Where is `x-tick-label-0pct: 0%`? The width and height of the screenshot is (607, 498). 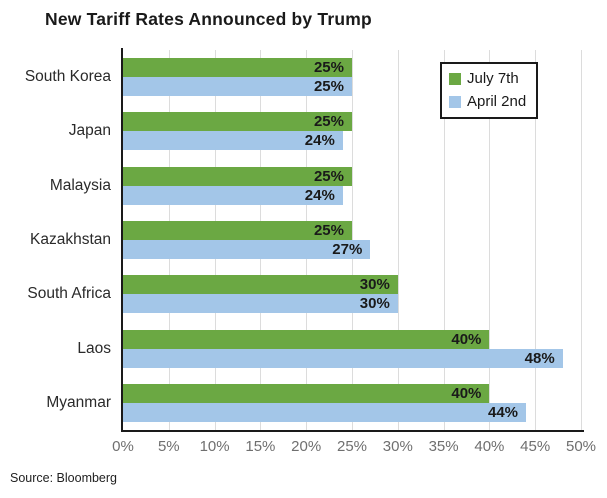
x-tick-label-0pct: 0% is located at coordinates (123, 446).